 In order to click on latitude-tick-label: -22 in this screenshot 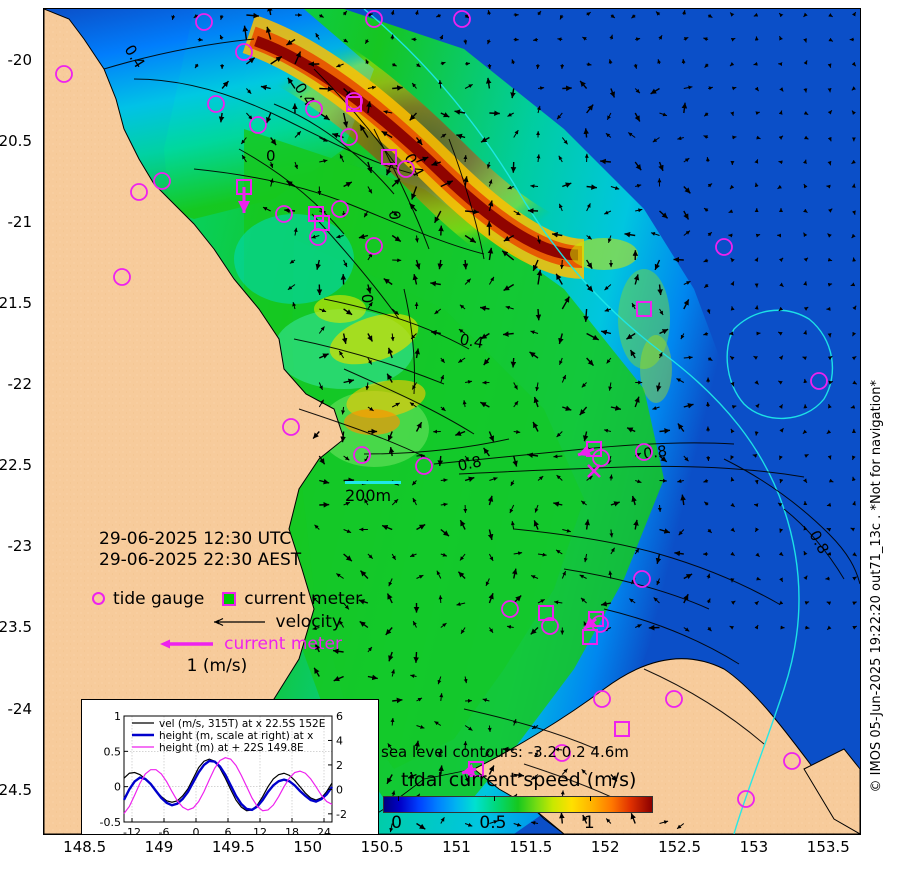, I will do `click(20, 384)`.